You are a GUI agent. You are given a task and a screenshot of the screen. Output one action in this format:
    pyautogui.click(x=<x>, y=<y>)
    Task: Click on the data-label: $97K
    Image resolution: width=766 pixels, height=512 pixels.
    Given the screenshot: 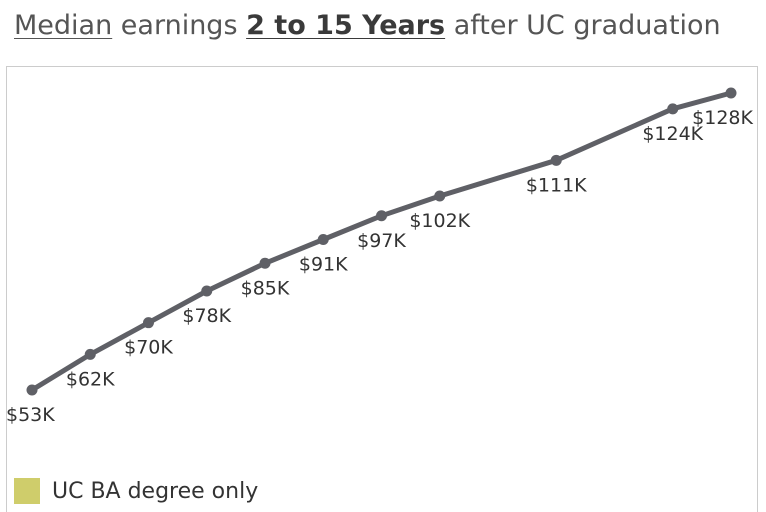 What is the action you would take?
    pyautogui.click(x=381, y=241)
    